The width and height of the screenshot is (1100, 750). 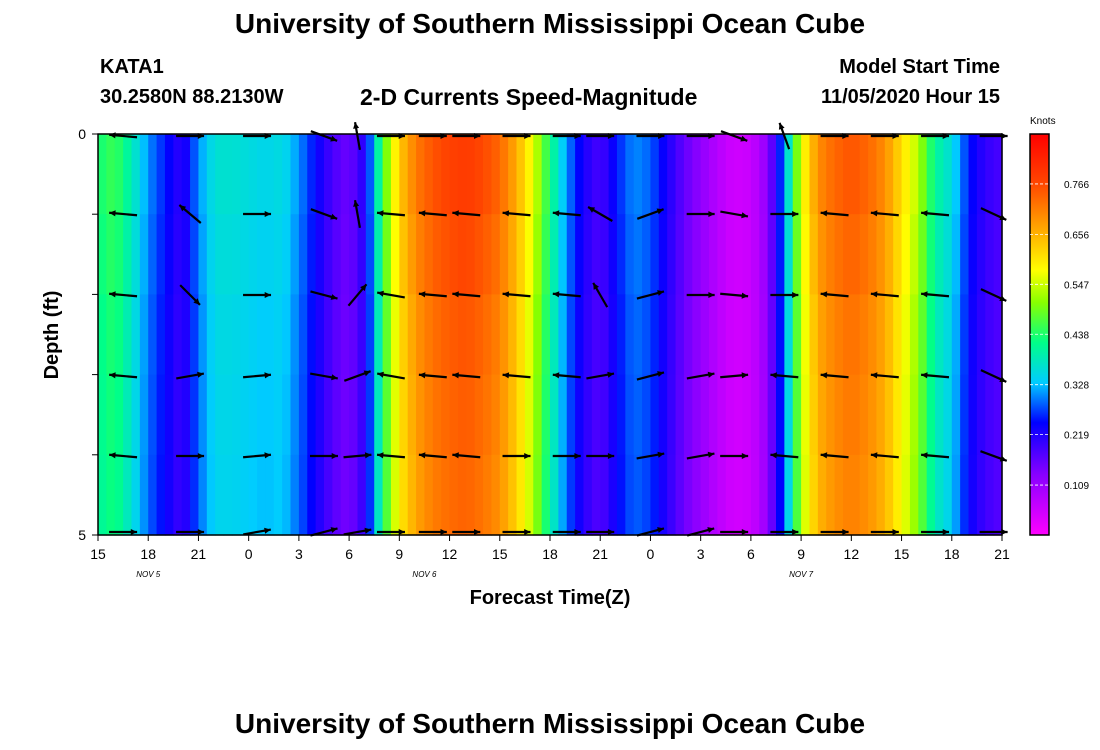 What do you see at coordinates (651, 554) in the screenshot?
I see `x-tick-label: 0` at bounding box center [651, 554].